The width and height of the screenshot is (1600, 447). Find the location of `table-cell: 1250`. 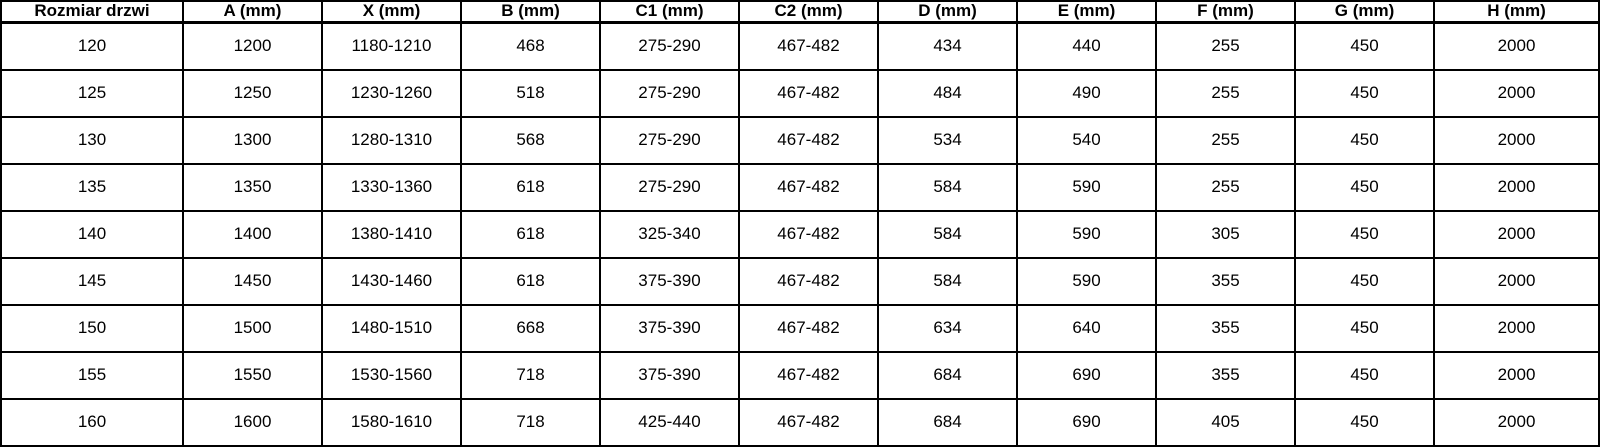

table-cell: 1250 is located at coordinates (252, 94).